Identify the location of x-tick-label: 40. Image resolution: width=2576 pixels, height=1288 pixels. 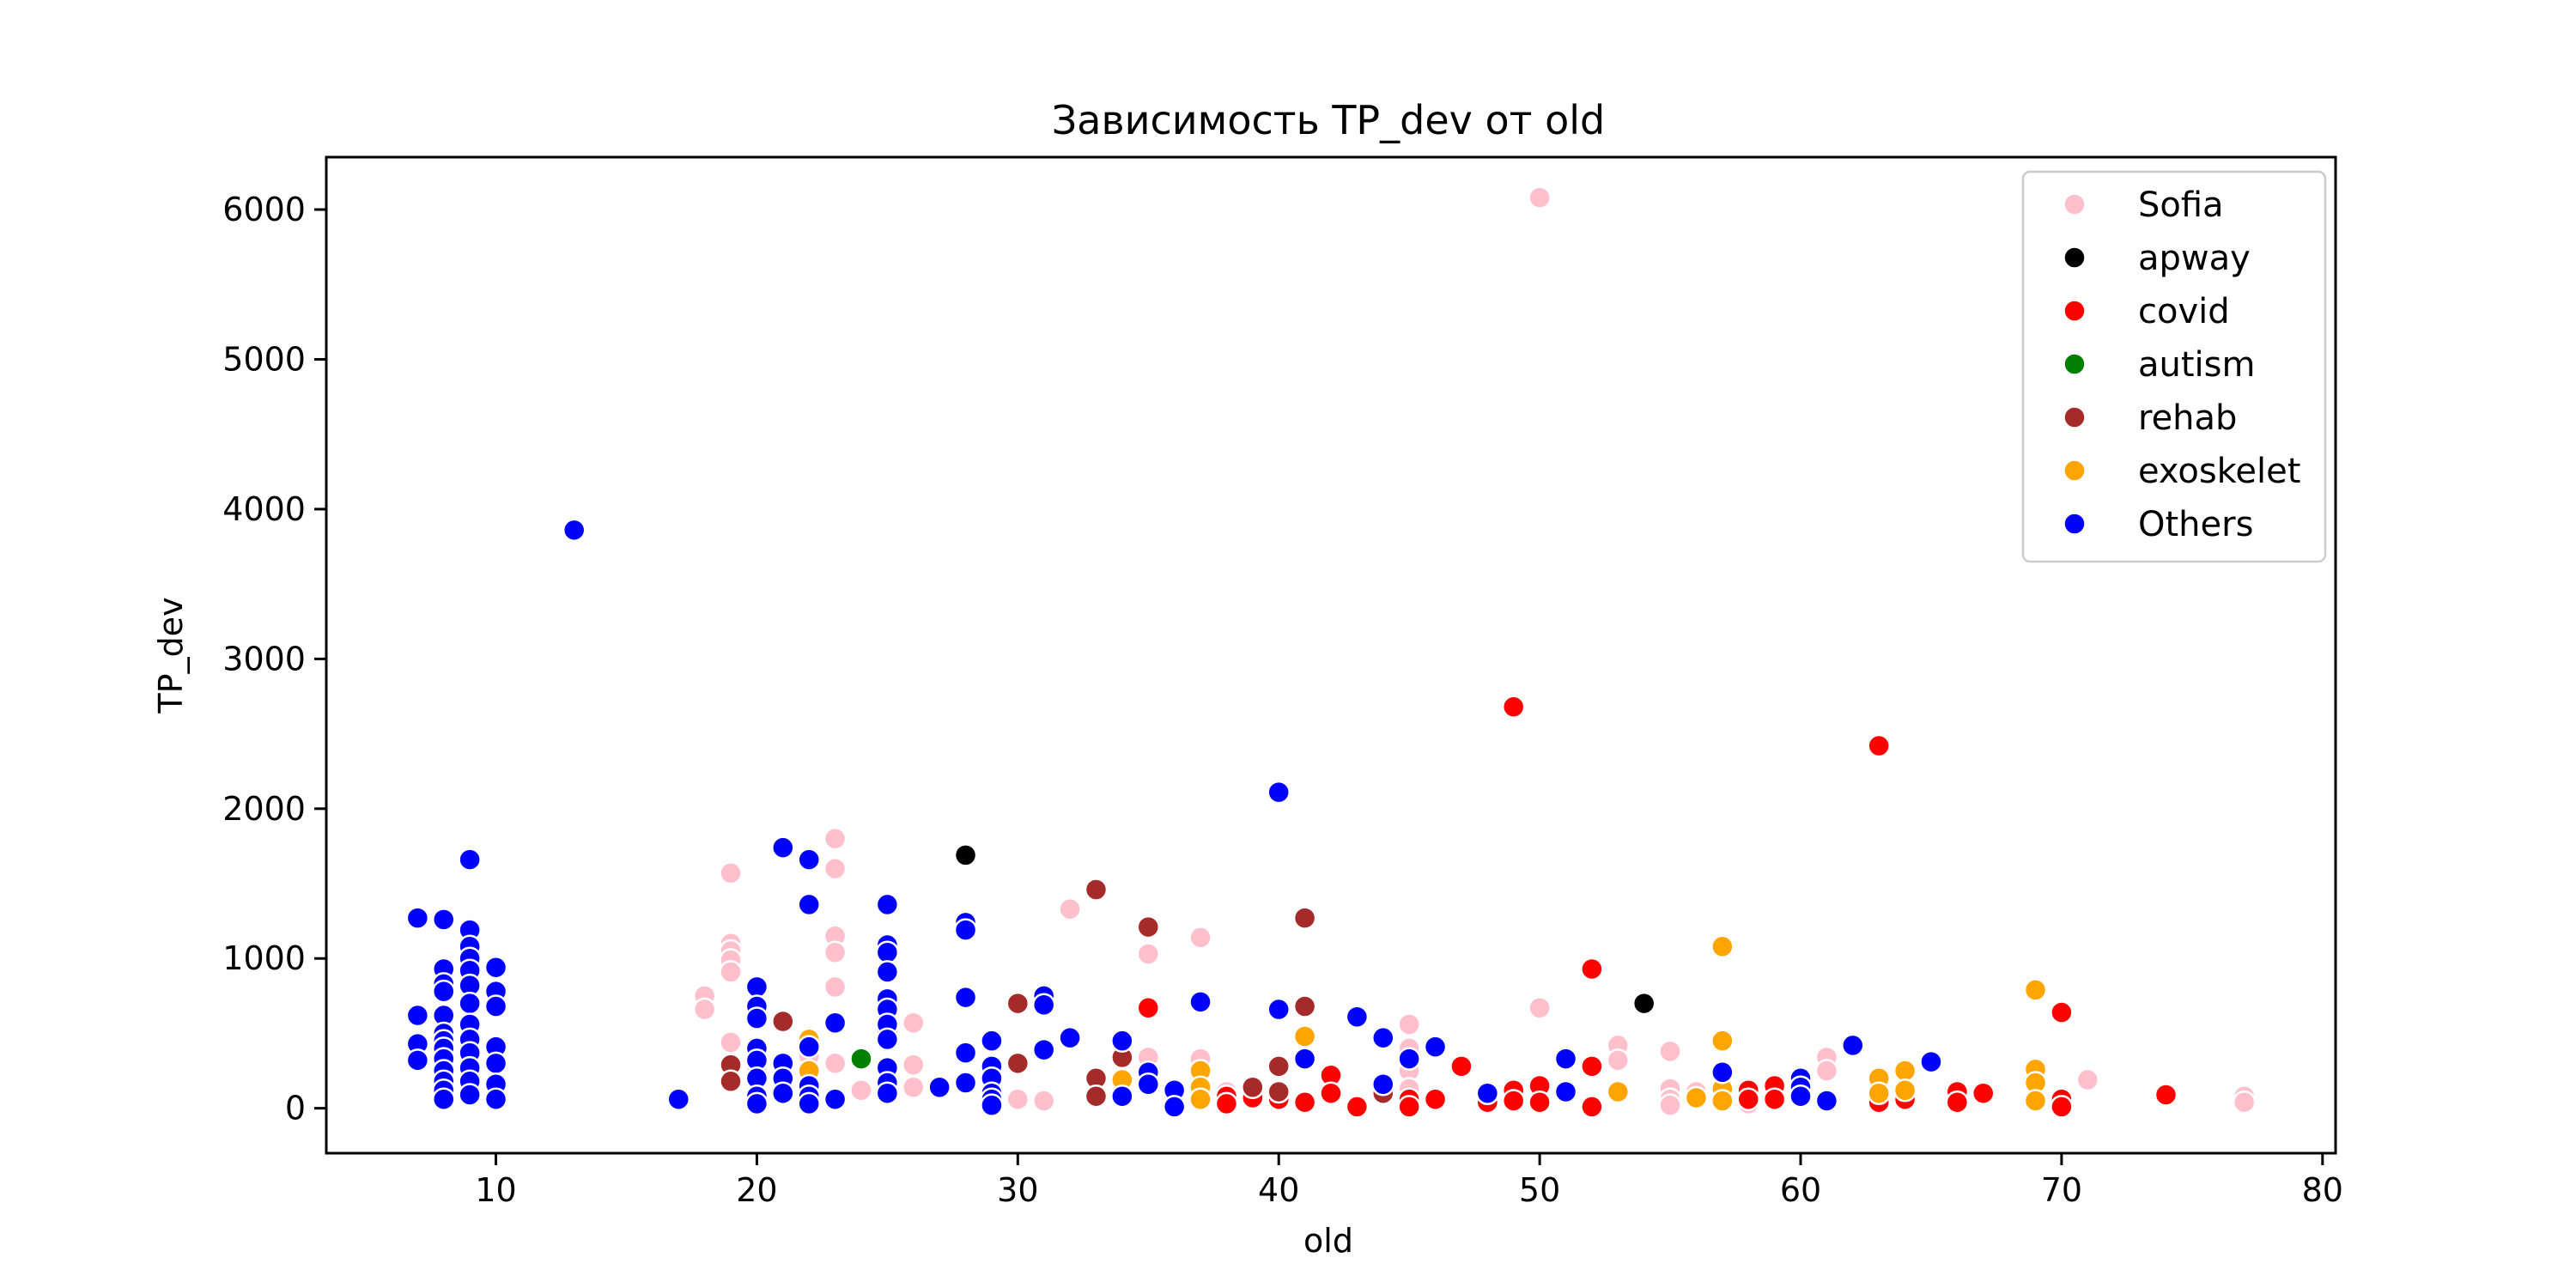
(1279, 1190).